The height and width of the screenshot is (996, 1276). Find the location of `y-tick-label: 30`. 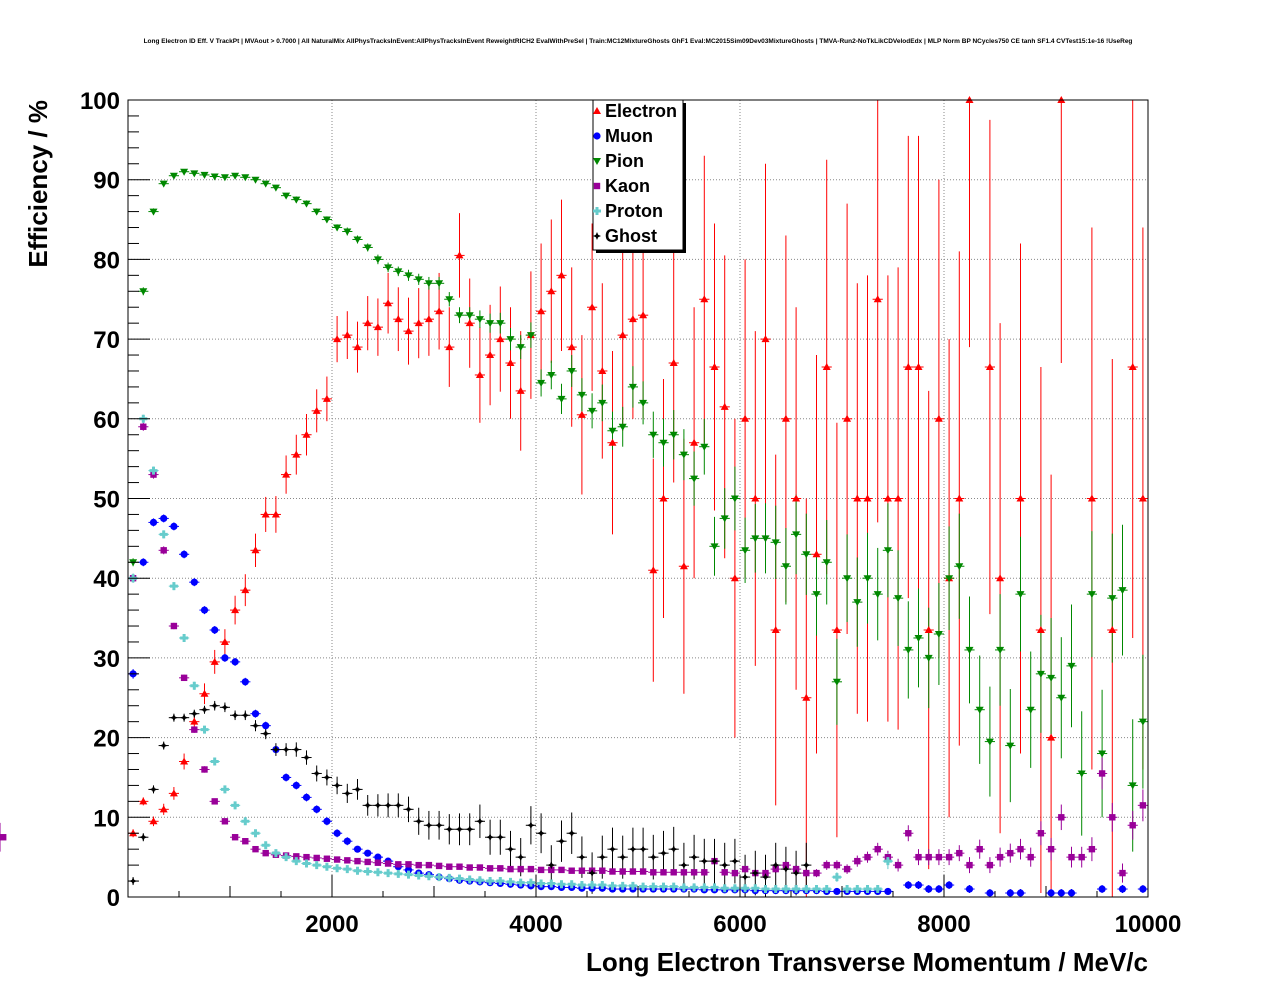

y-tick-label: 30 is located at coordinates (106, 659).